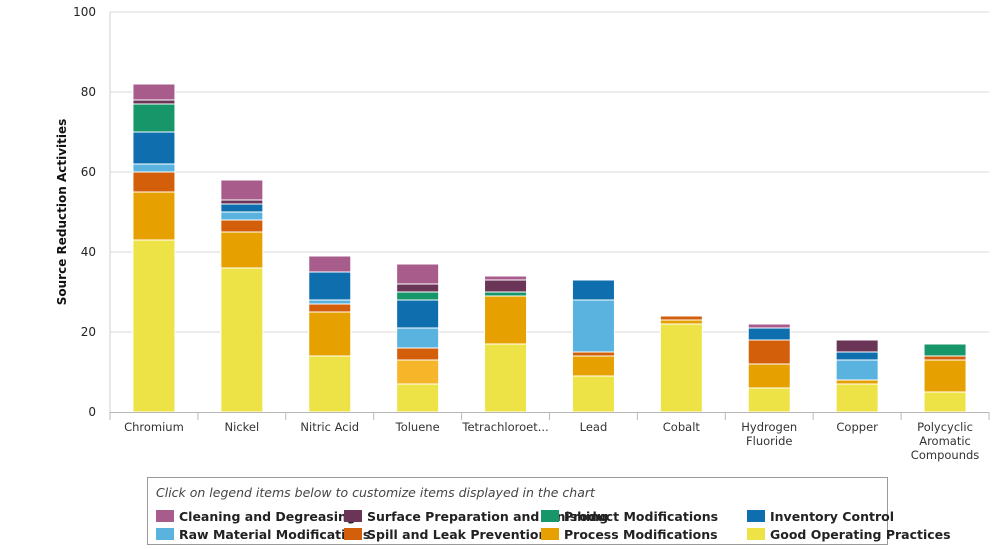 The width and height of the screenshot is (996, 549). I want to click on y-tick-label: 100, so click(84, 12).